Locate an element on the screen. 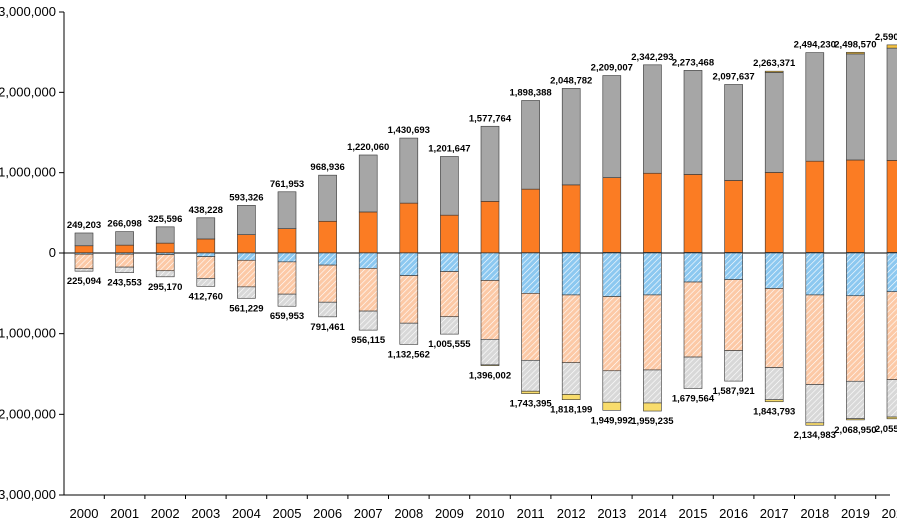 Image resolution: width=897 pixels, height=525 pixels. upper-total-label: 325,596 is located at coordinates (165, 219).